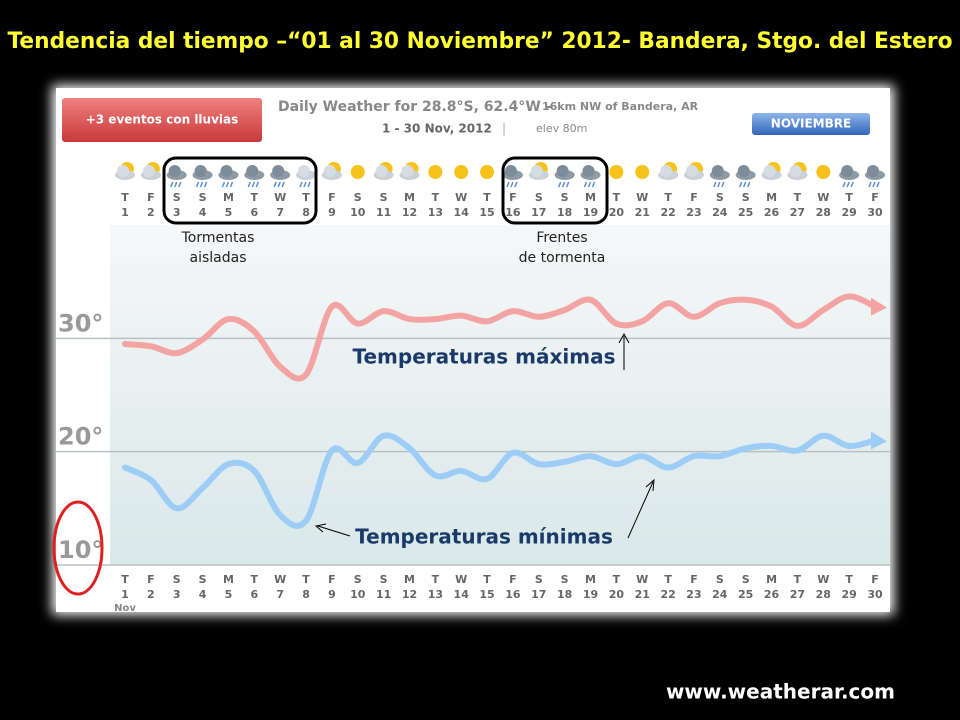 Image resolution: width=960 pixels, height=720 pixels. Describe the element at coordinates (437, 129) in the screenshot. I see `date-range: 1 - 30 Nov, 2012` at that location.